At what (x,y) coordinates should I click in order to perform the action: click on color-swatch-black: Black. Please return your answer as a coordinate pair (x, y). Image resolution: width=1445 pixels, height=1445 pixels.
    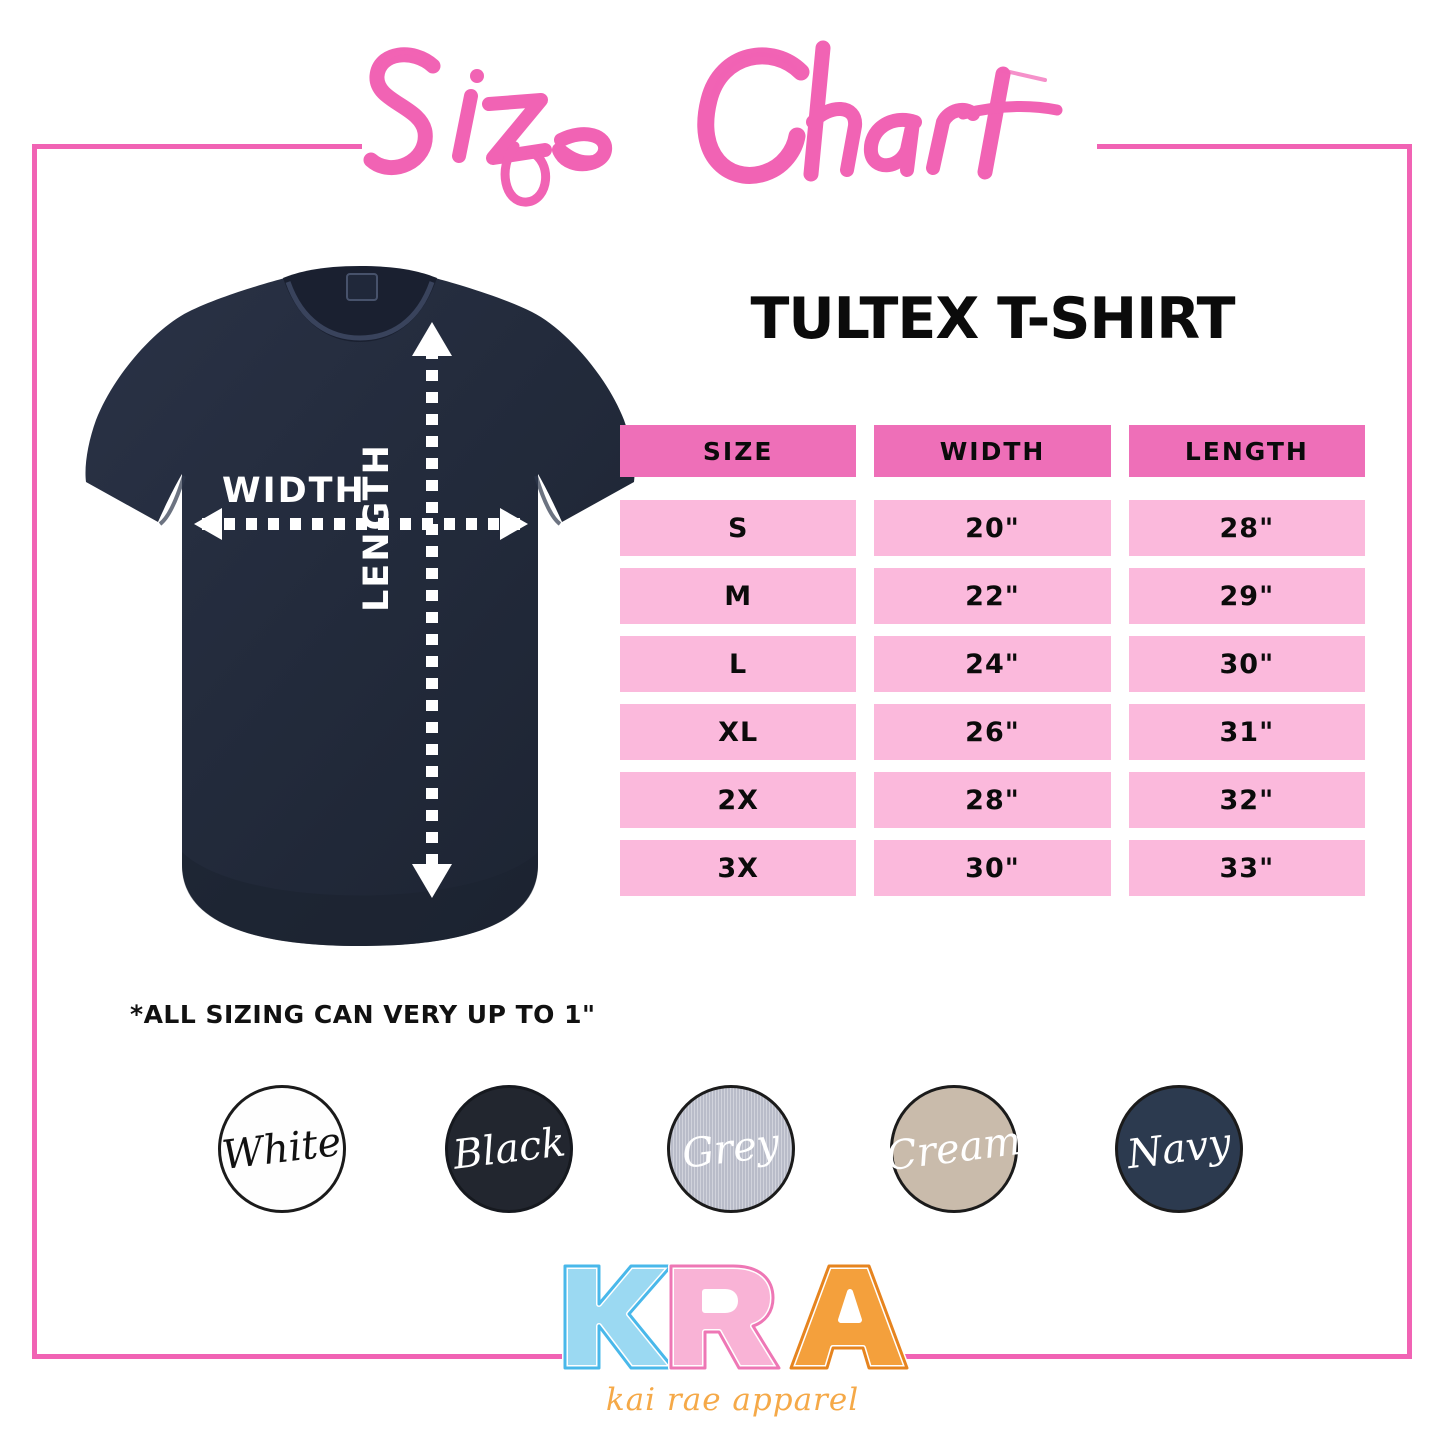
    Looking at the image, I should click on (509, 1149).